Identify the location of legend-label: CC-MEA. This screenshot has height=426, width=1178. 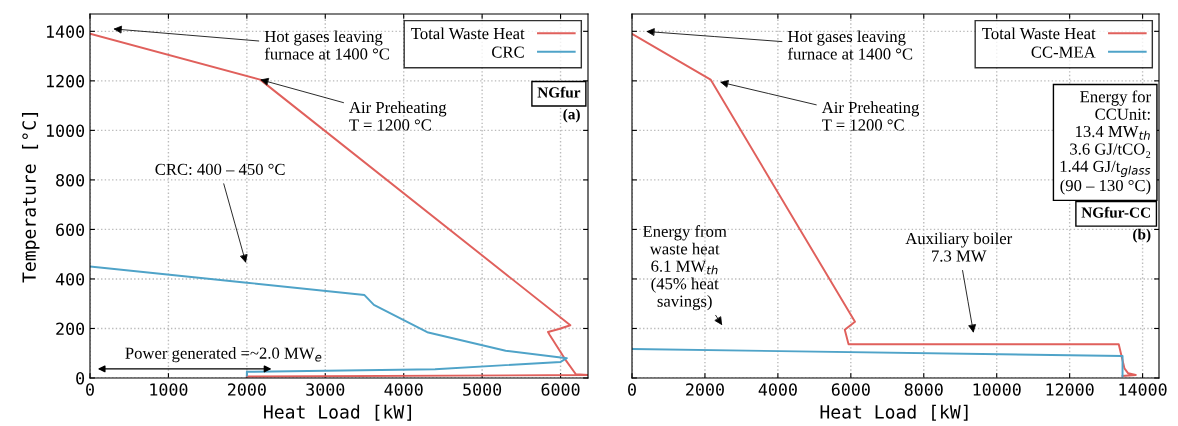
(1063, 52).